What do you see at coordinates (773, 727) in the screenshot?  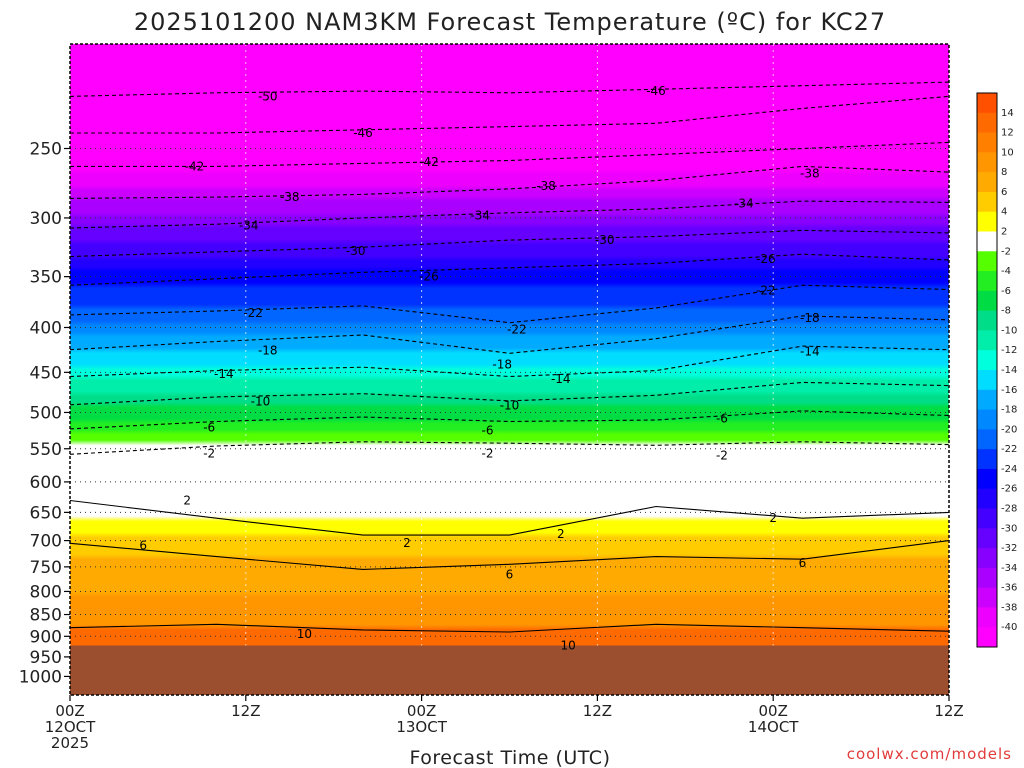 I see `x-tick-label: 14OCT` at bounding box center [773, 727].